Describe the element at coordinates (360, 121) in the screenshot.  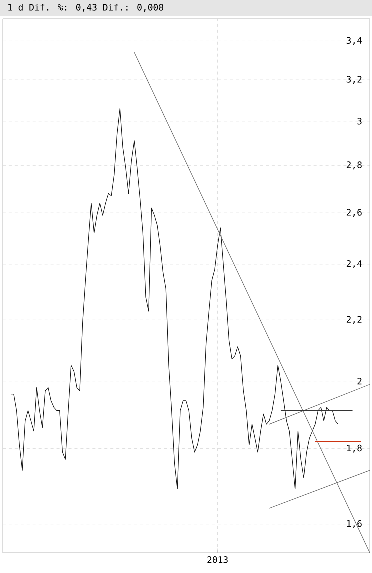
I see `y-tick-label: 3` at that location.